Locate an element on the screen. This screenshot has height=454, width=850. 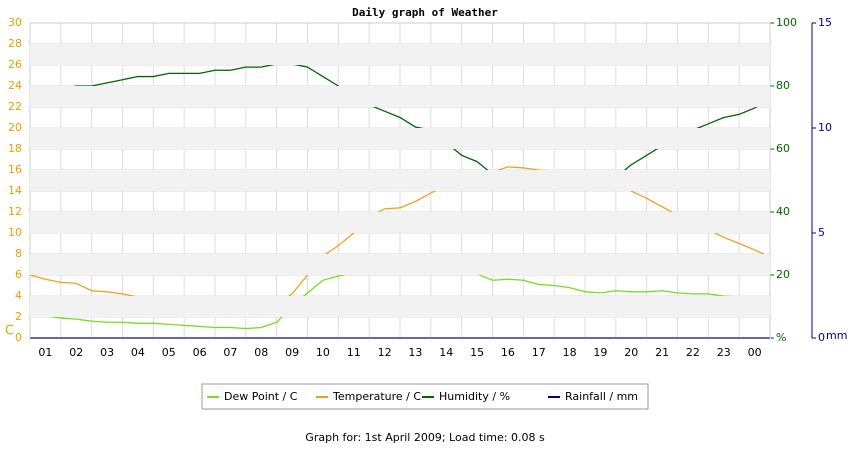
y-tick-label: 0 is located at coordinates (18, 337).